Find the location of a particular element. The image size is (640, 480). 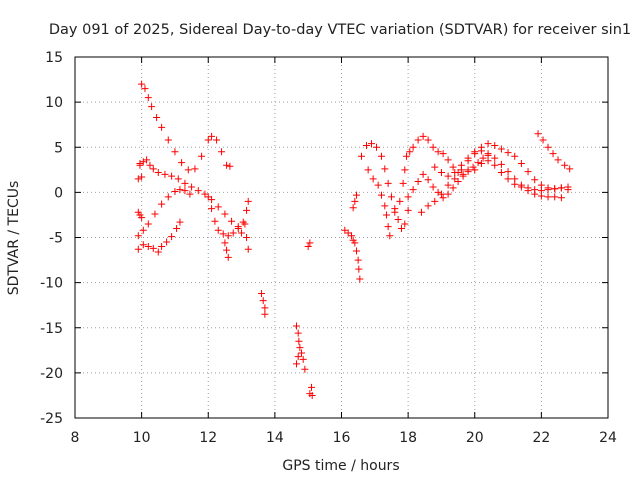

x-tick-label: 18 is located at coordinates (408, 438).